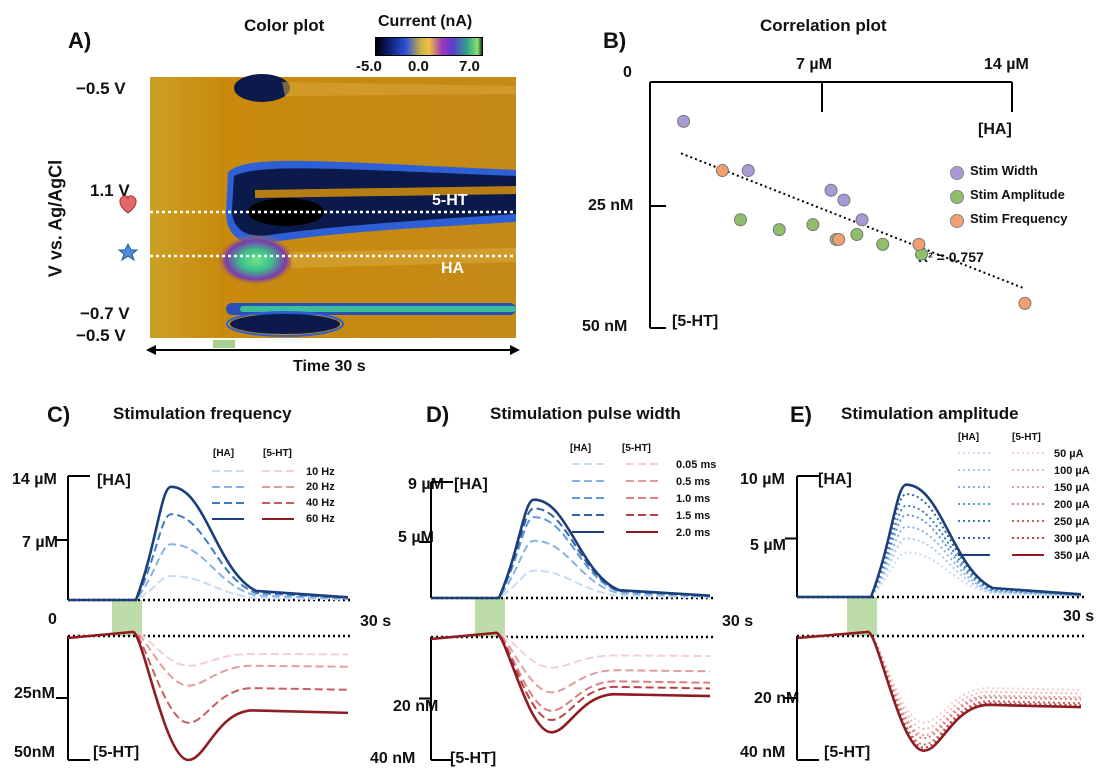 The height and width of the screenshot is (768, 1099). I want to click on ha-blob, so click(256, 260).